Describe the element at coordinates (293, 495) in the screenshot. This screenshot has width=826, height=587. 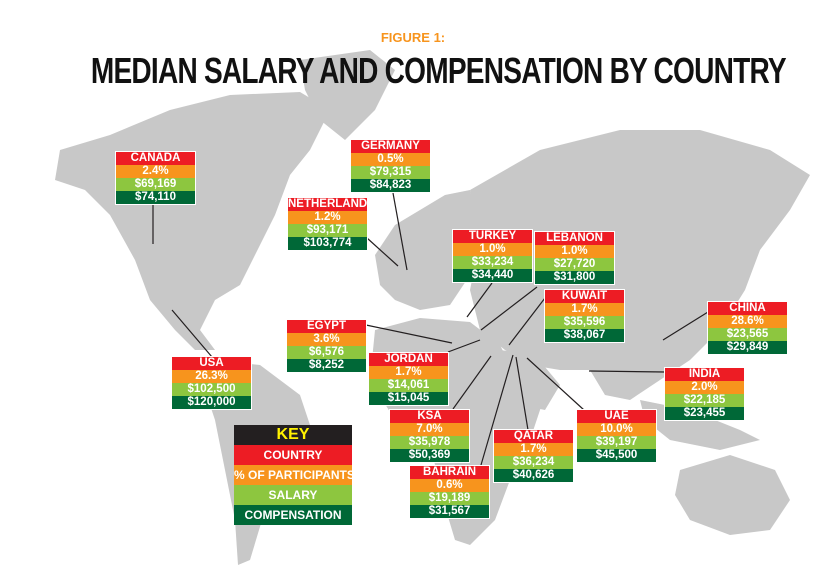
I see `key-salary: SALARY` at that location.